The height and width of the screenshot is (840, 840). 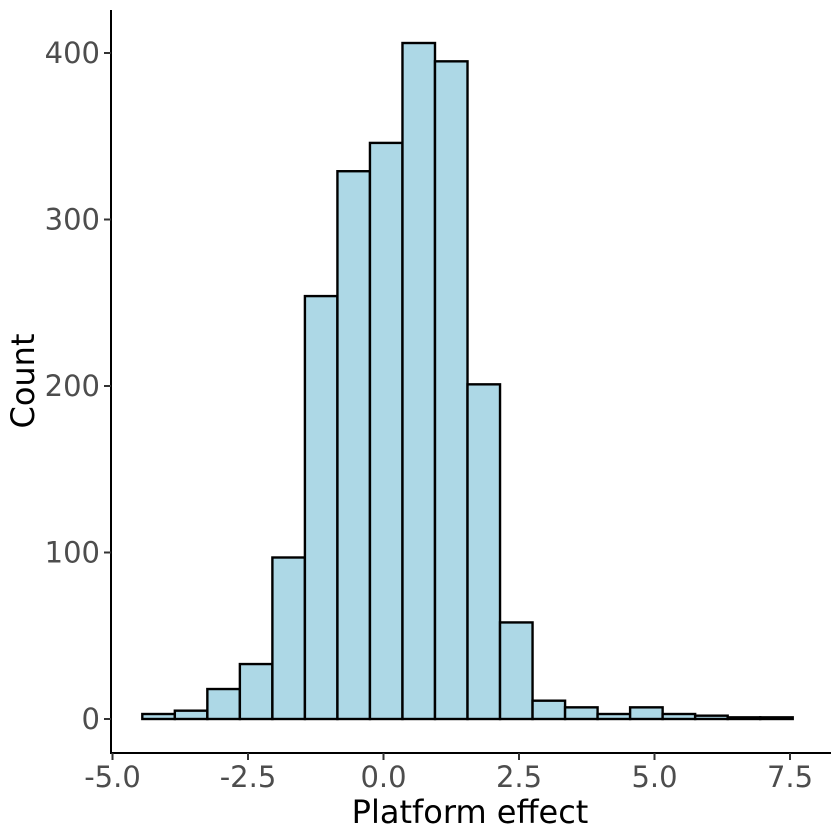 I want to click on x-tick-label: -5.0, so click(x=112, y=777).